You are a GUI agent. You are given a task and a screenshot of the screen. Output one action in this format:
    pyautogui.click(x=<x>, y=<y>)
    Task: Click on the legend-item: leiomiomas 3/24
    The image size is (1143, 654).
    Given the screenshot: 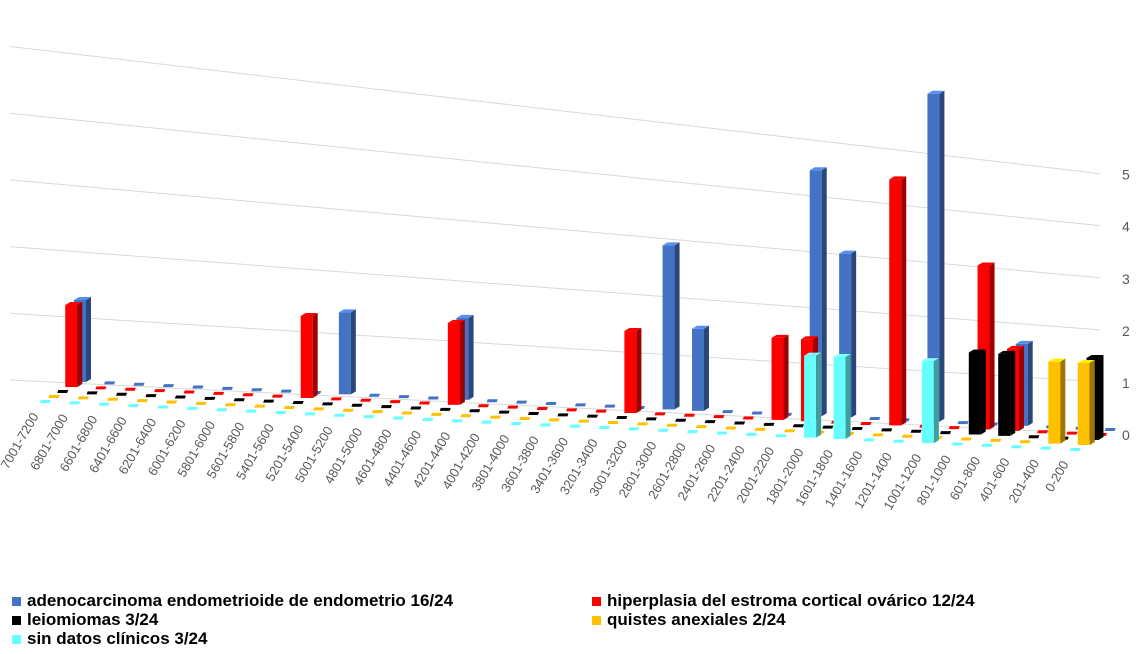 What is the action you would take?
    pyautogui.click(x=85, y=620)
    